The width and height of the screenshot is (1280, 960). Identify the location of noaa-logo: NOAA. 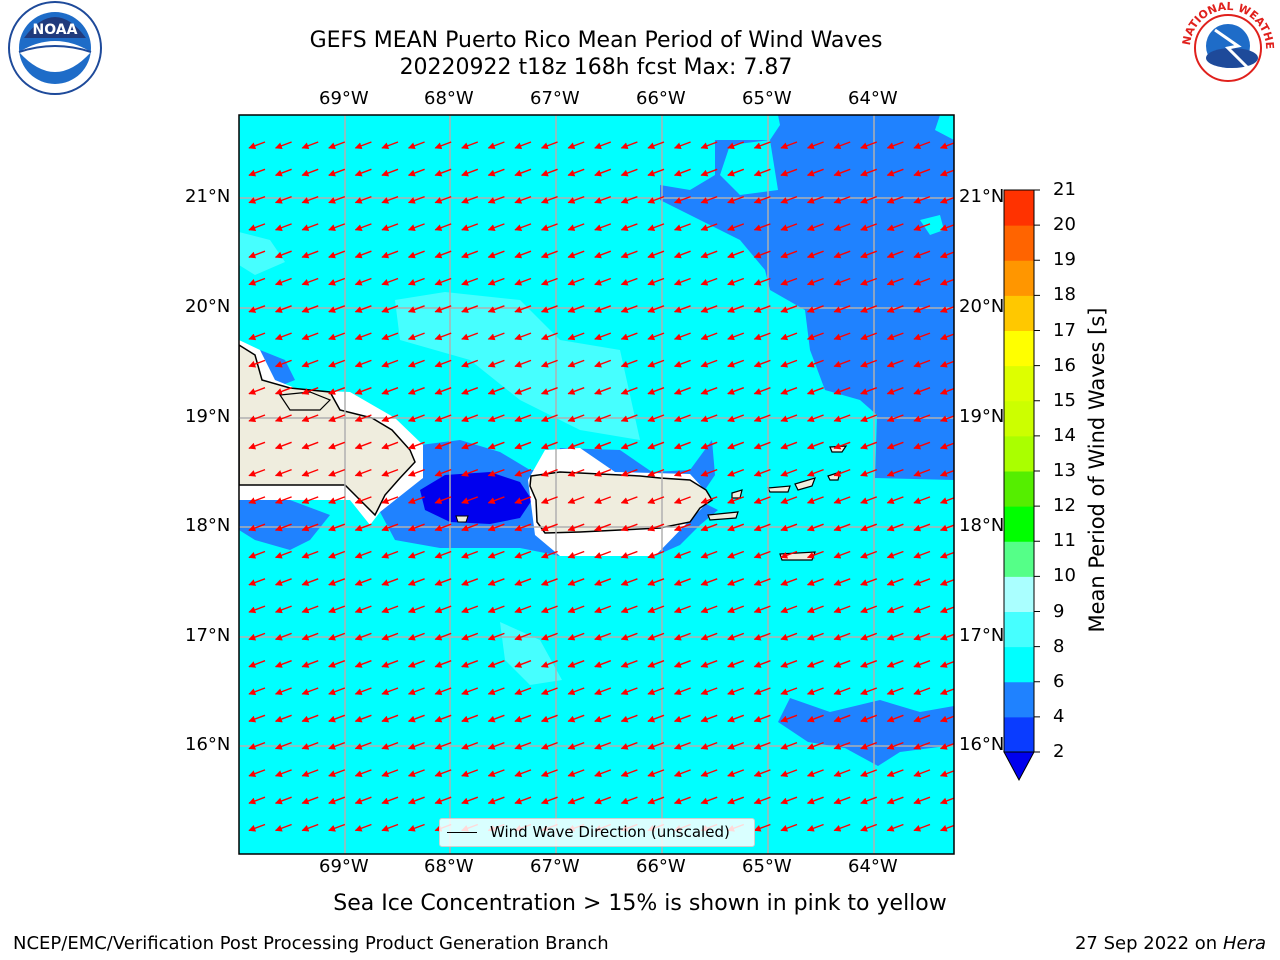
(55, 48).